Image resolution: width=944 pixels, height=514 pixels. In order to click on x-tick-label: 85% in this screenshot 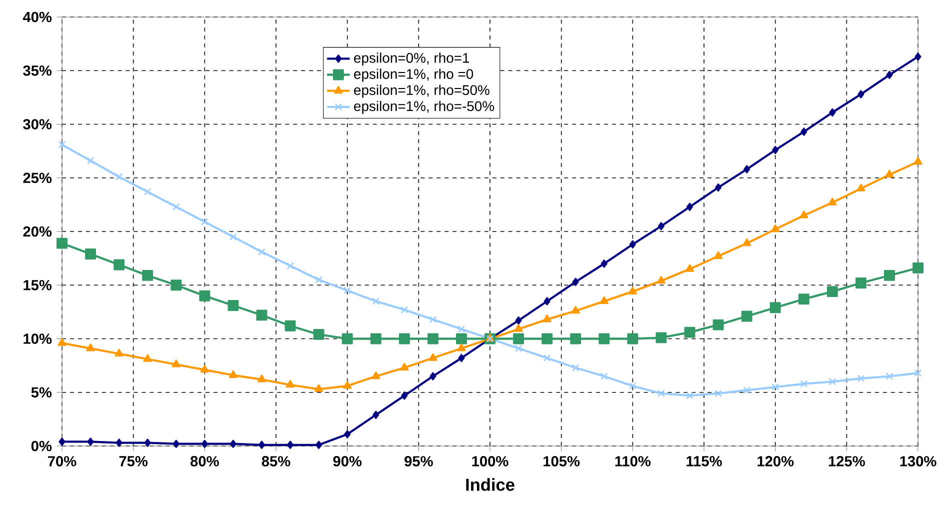, I will do `click(276, 461)`.